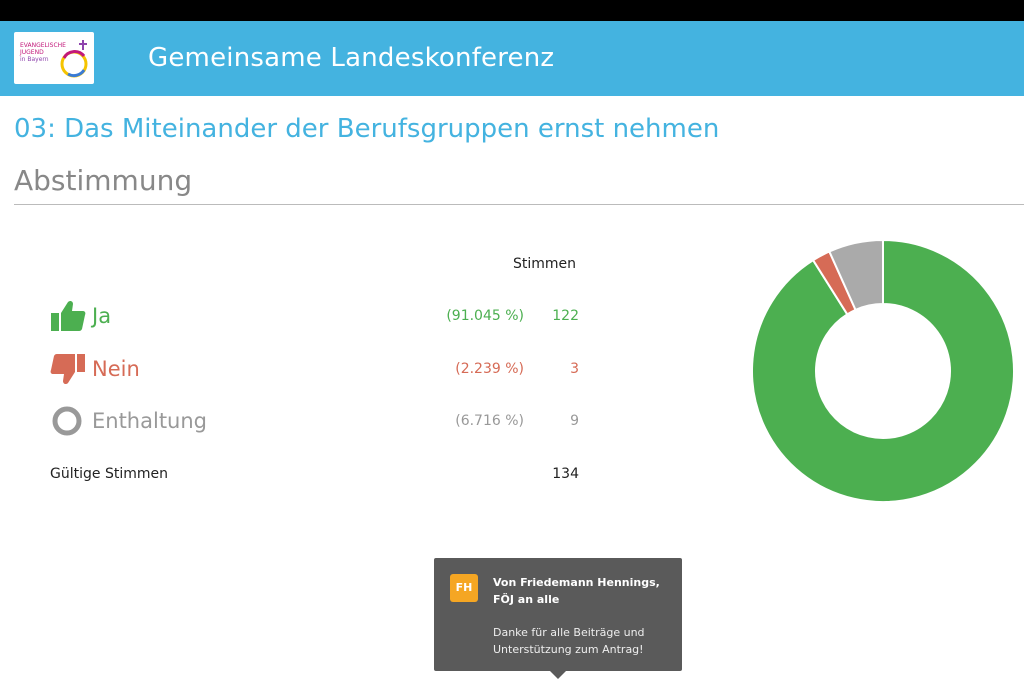  Describe the element at coordinates (34, 59) in the screenshot. I see `logo-line-3: in Bayern` at that location.